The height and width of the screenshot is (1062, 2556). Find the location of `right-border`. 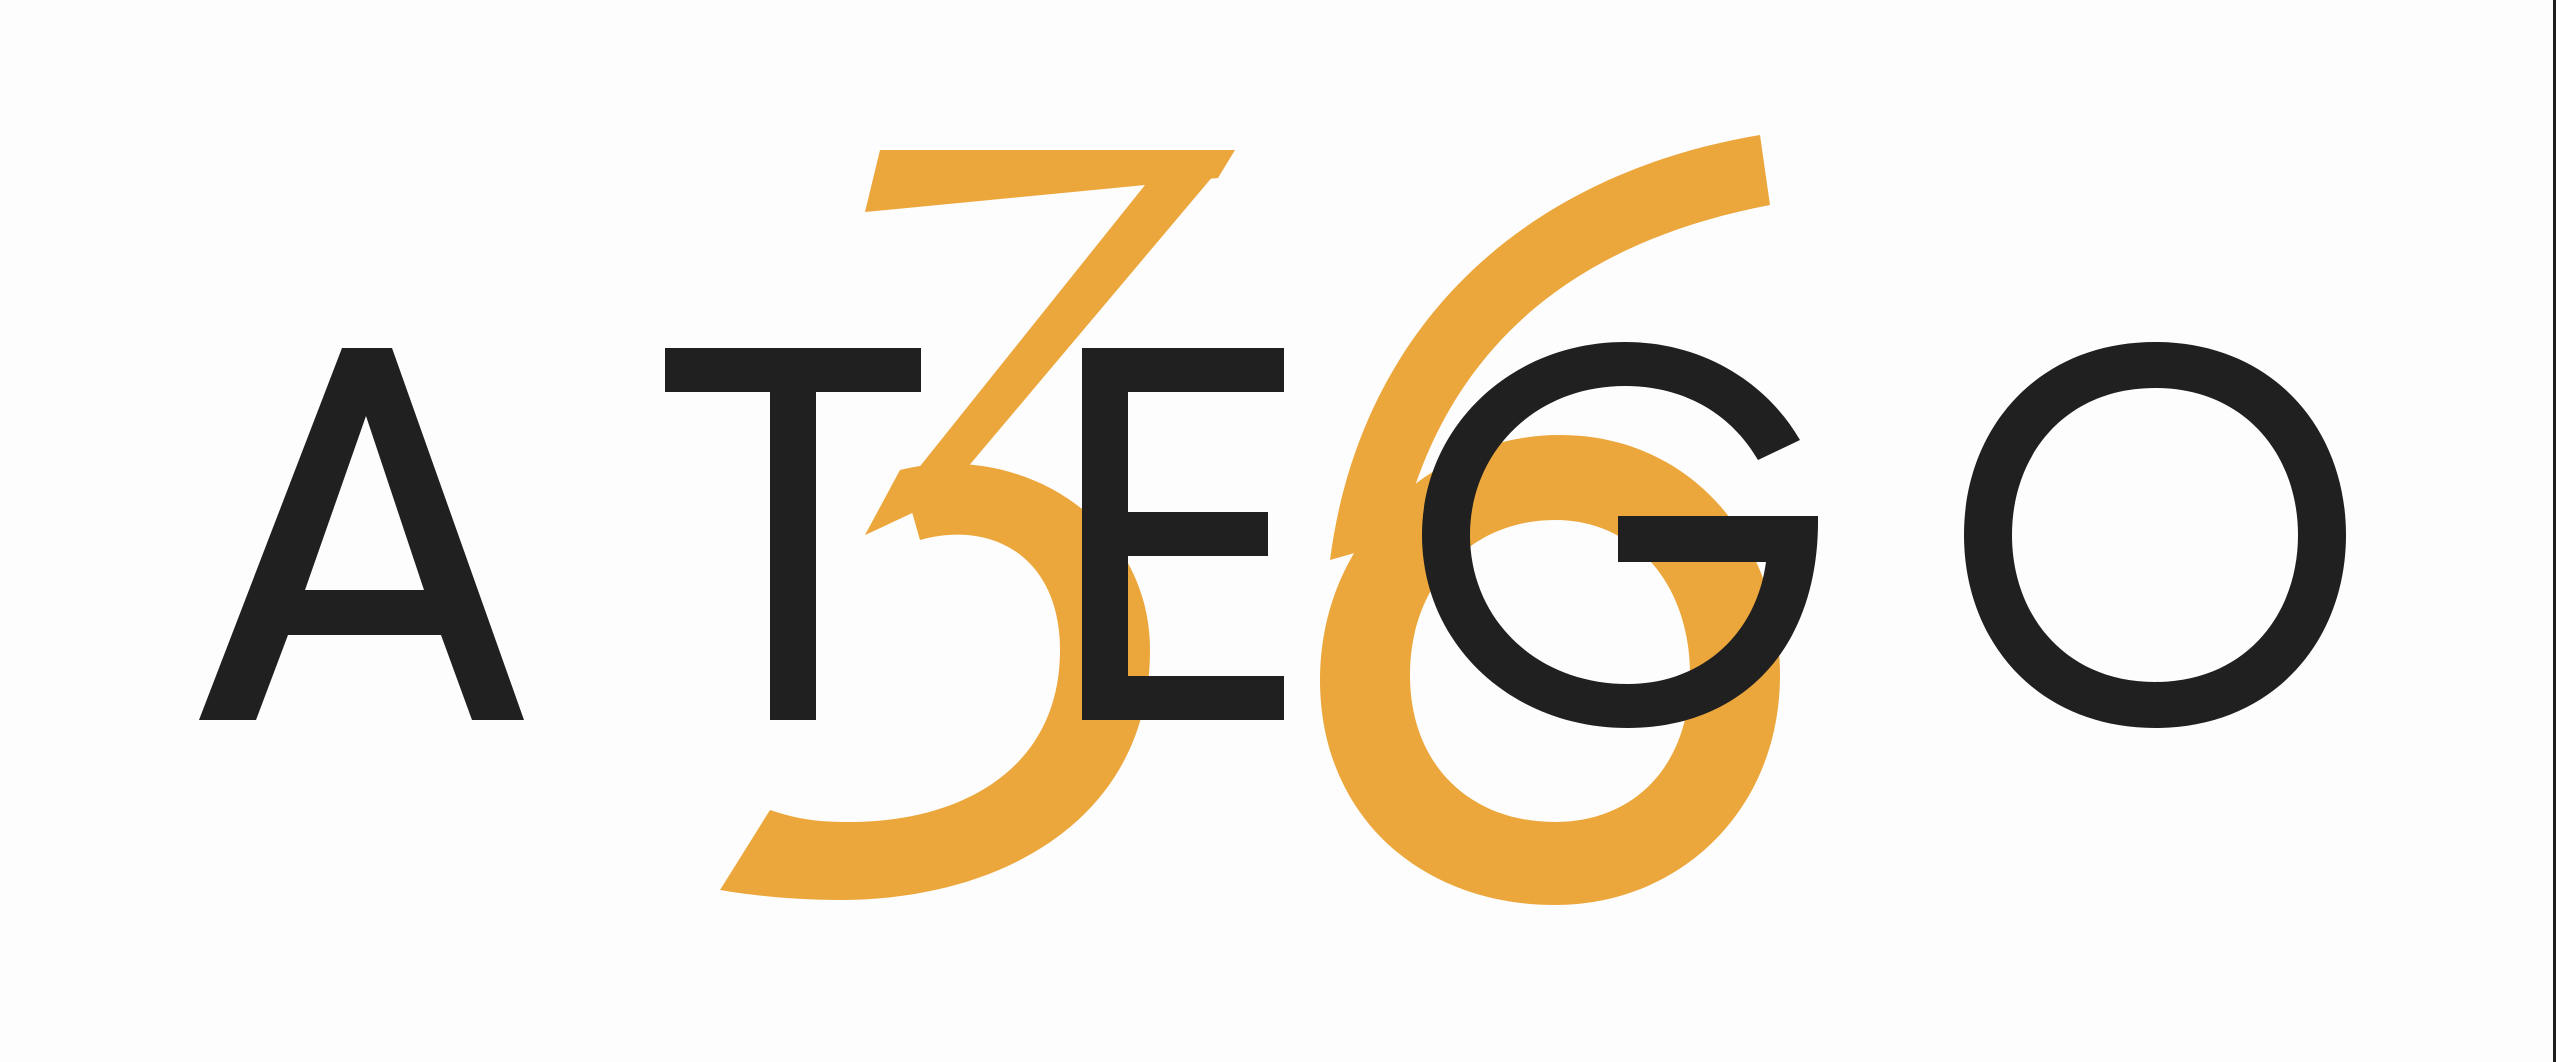

right-border is located at coordinates (2554, 531).